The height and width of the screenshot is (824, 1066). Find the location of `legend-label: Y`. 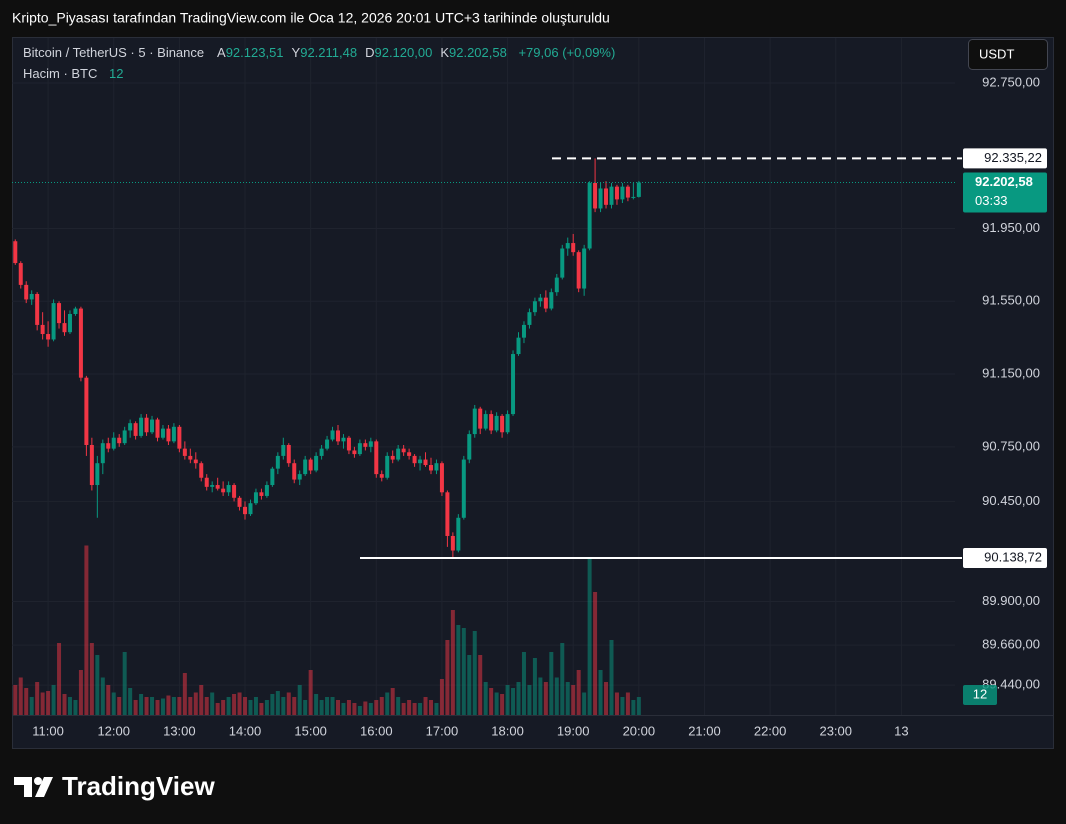

legend-label: Y is located at coordinates (296, 52).